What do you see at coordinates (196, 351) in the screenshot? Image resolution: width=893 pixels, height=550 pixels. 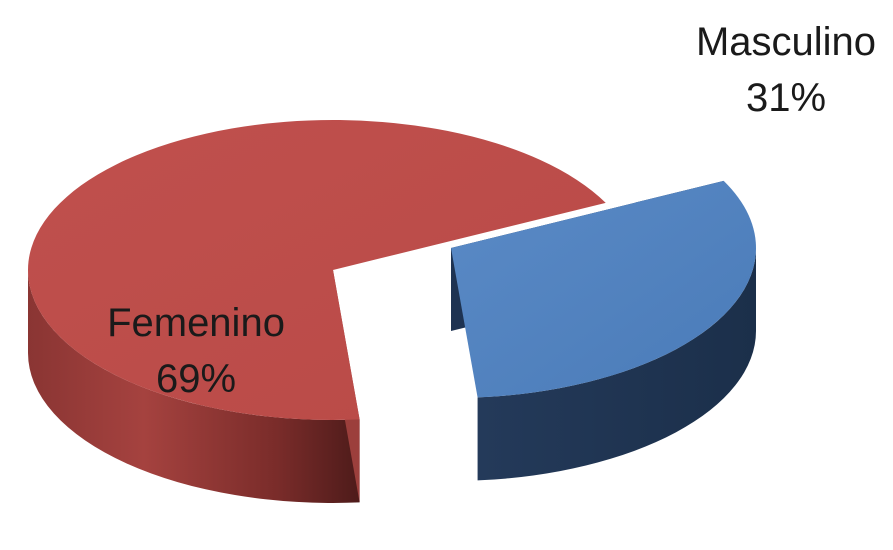 I see `data-label-femenino: Femenino 69%` at bounding box center [196, 351].